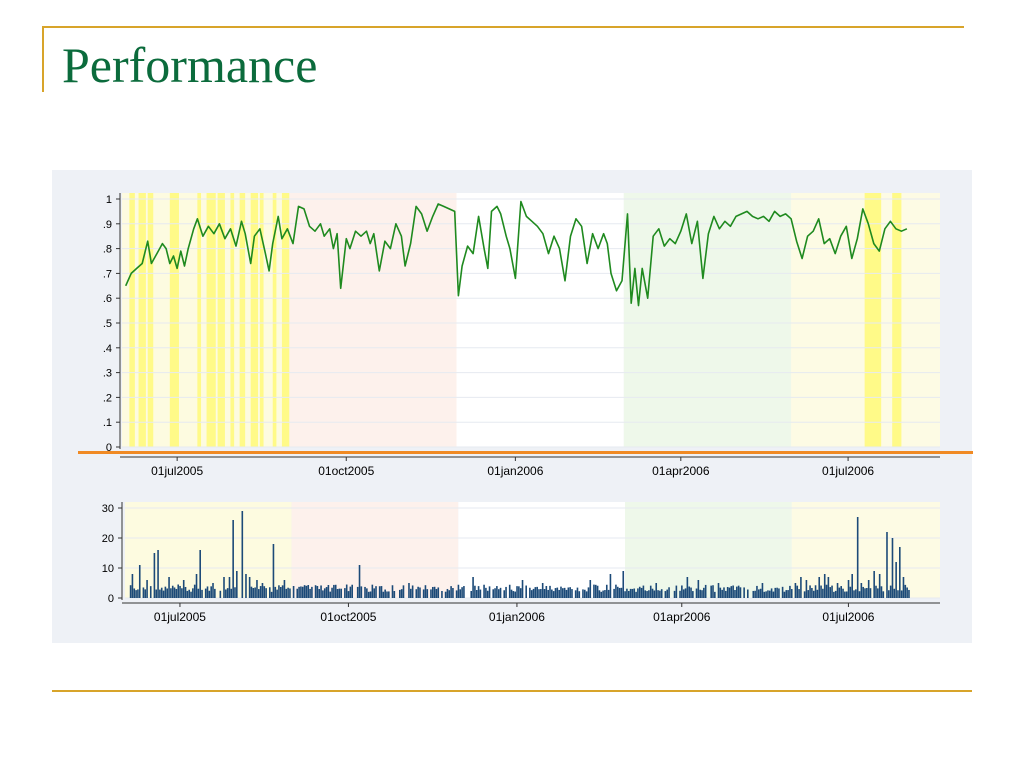 The image size is (1024, 768). I want to click on background-period, so click(375, 550).